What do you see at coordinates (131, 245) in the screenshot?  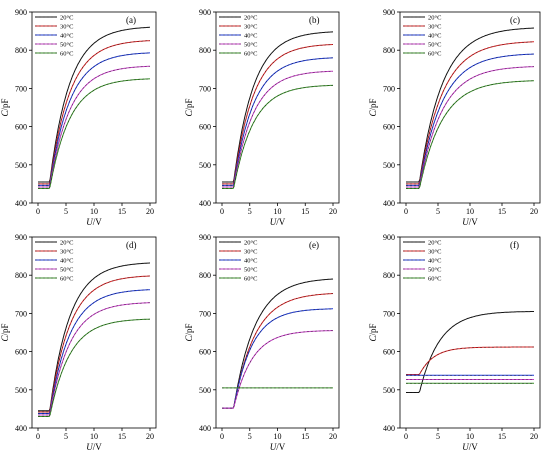 I see `panel-label: (d)` at bounding box center [131, 245].